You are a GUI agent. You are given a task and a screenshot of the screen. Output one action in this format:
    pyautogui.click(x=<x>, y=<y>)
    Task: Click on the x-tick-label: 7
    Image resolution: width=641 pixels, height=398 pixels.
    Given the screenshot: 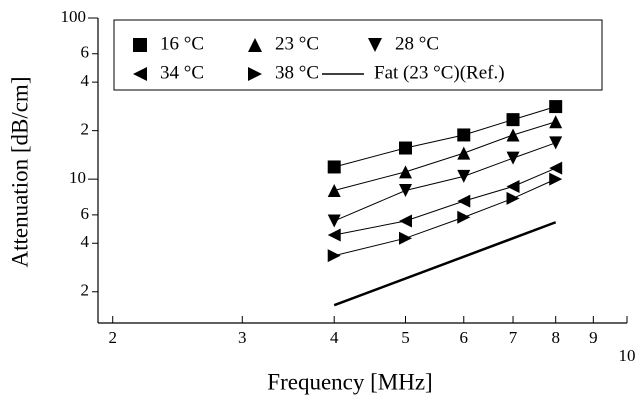 What is the action you would take?
    pyautogui.click(x=513, y=337)
    